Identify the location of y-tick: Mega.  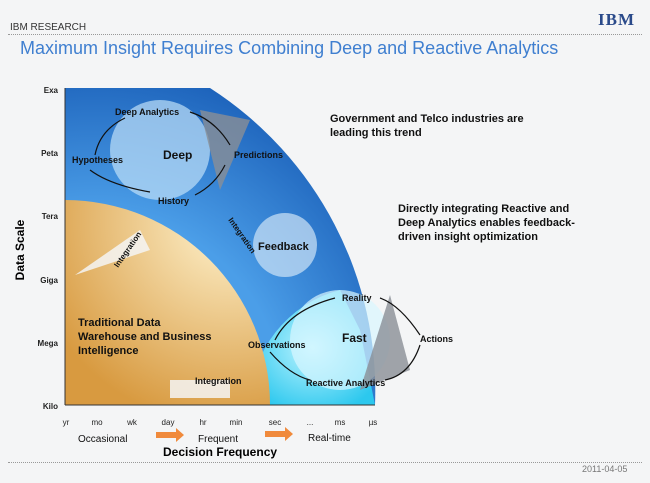
(48, 343).